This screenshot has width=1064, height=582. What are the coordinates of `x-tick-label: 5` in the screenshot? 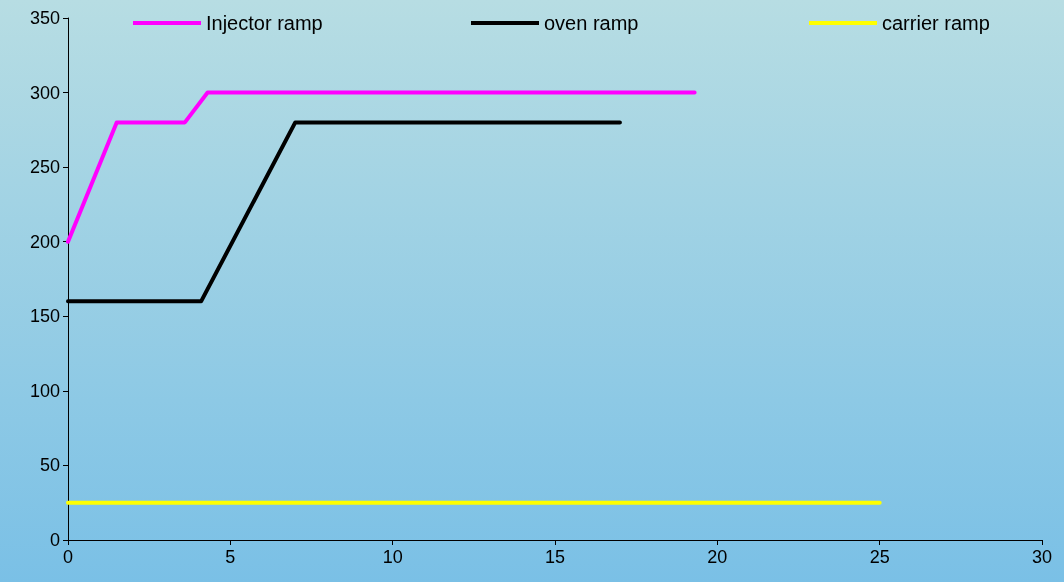 It's located at (230, 557).